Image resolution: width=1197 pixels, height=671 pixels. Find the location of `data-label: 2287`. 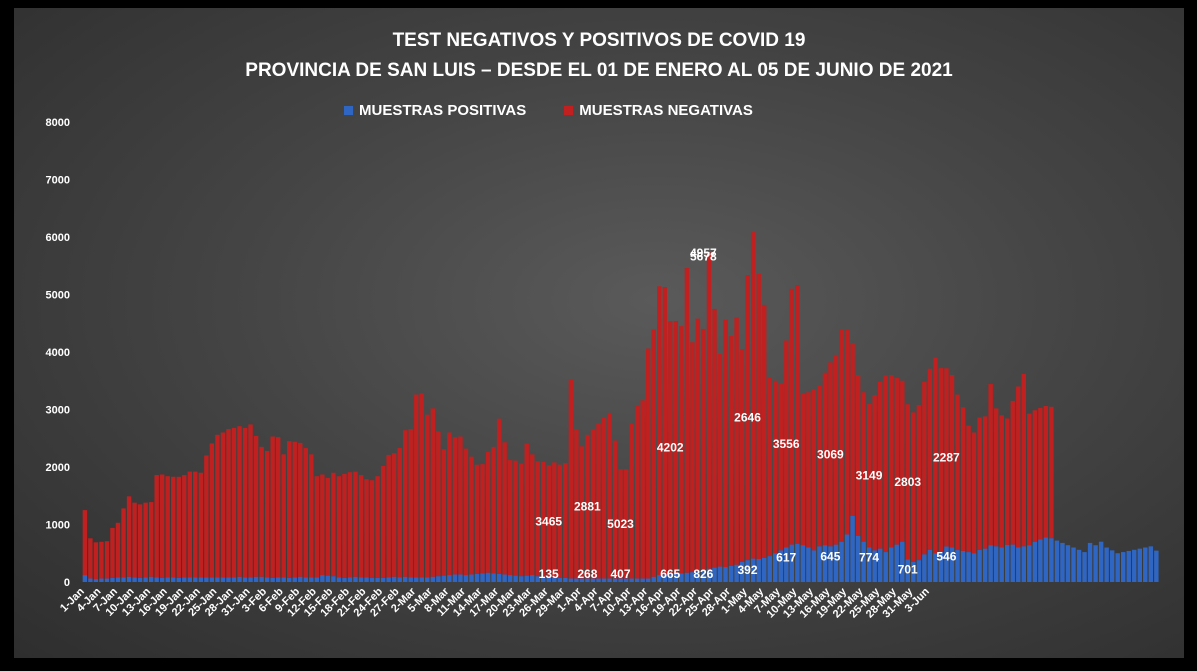

data-label: 2287 is located at coordinates (946, 457).